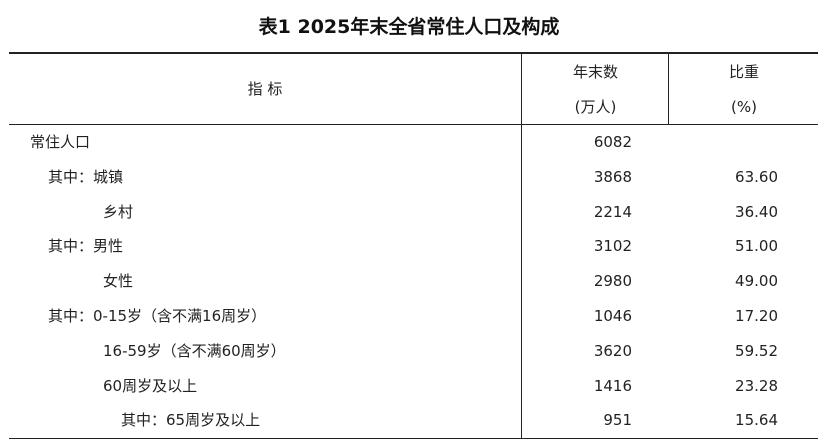 The height and width of the screenshot is (444, 818). I want to click on row-share: 59.52, so click(756, 350).